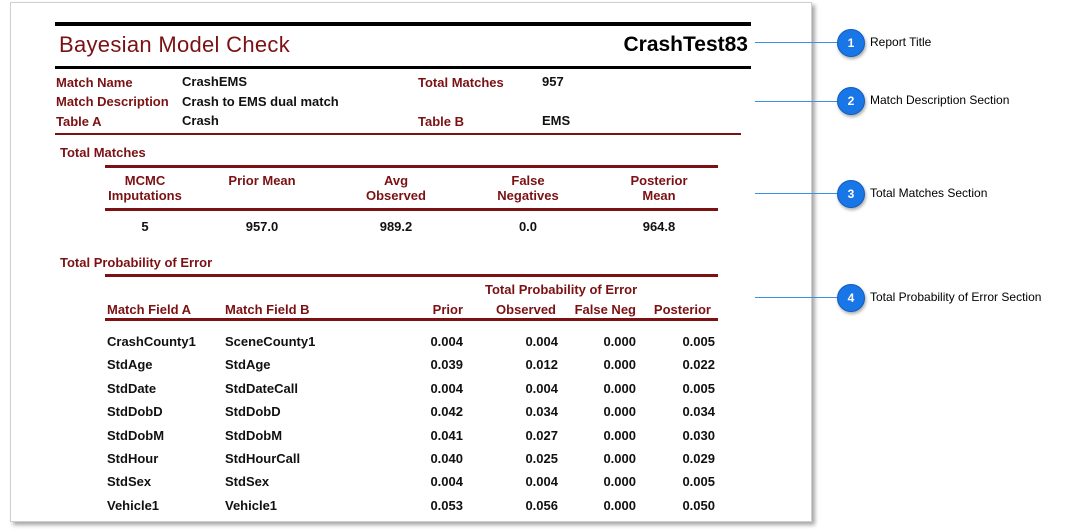 The image size is (1072, 531). Describe the element at coordinates (253, 411) in the screenshot. I see `cell-match-field-b: StdDobD` at that location.